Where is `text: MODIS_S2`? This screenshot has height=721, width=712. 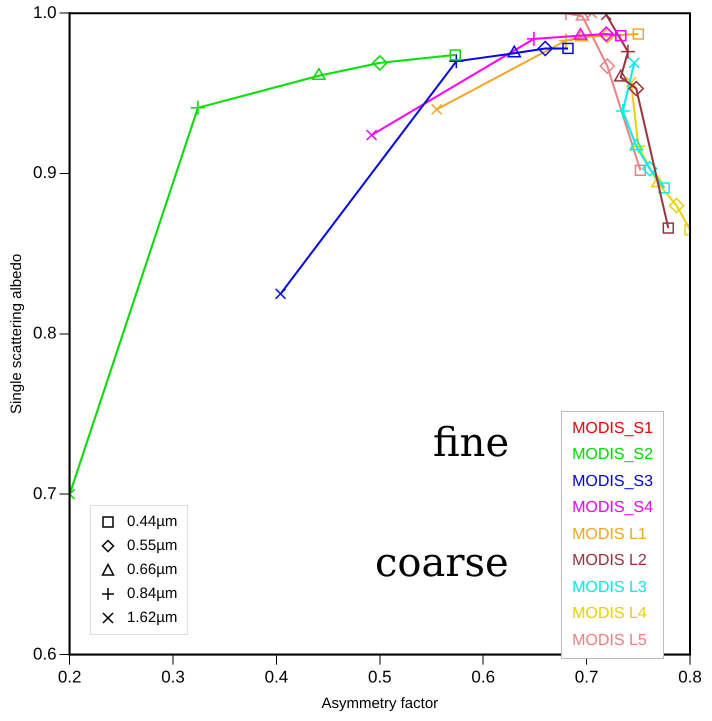 text: MODIS_S2 is located at coordinates (612, 455).